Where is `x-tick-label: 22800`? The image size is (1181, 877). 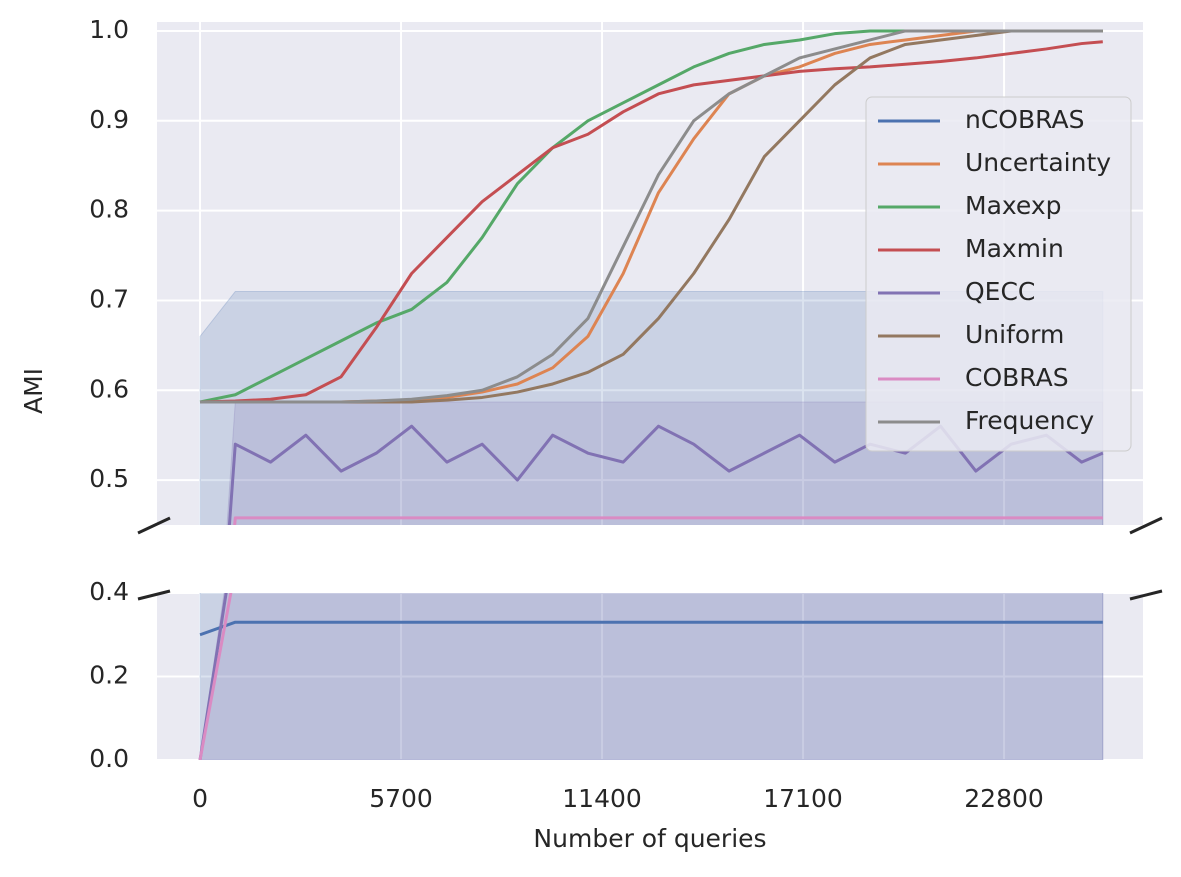
x-tick-label: 22800 is located at coordinates (1004, 798).